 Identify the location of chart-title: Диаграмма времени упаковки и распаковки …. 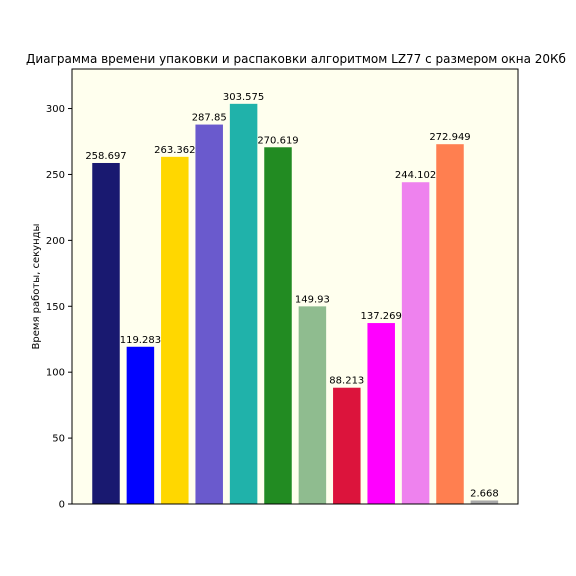
(296, 59).